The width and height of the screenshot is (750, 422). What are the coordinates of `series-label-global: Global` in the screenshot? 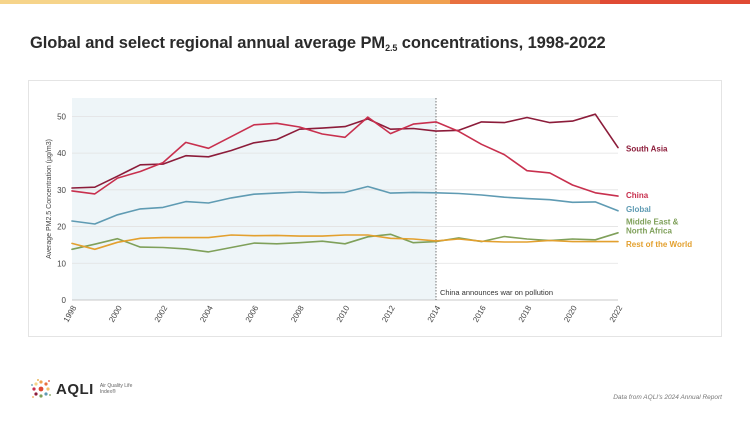 It's located at (638, 209).